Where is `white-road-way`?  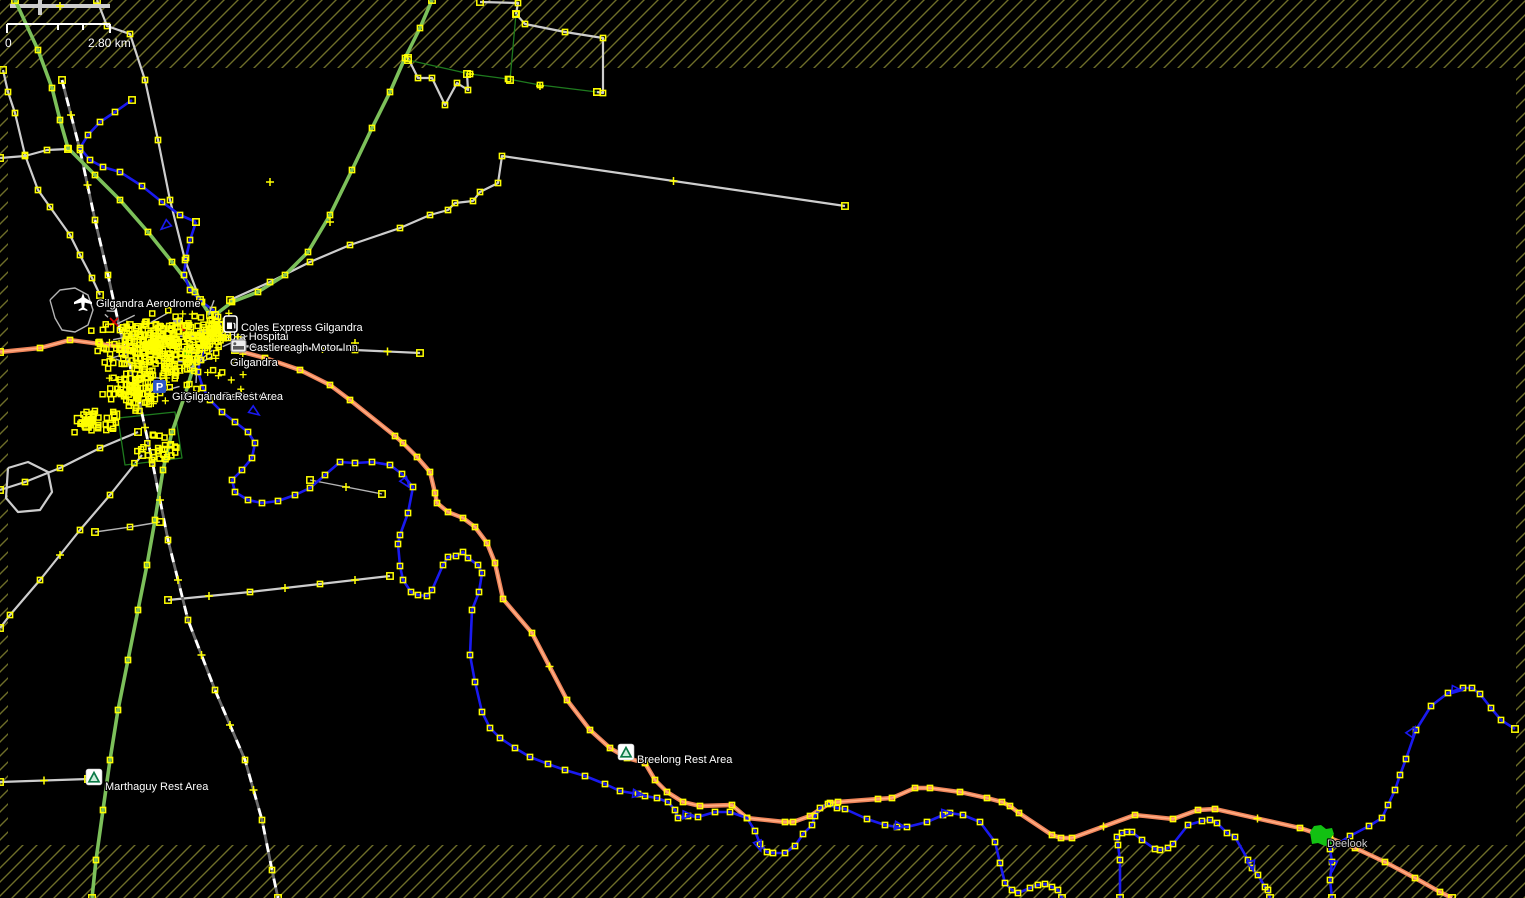 white-road-way is located at coordinates (438, 82).